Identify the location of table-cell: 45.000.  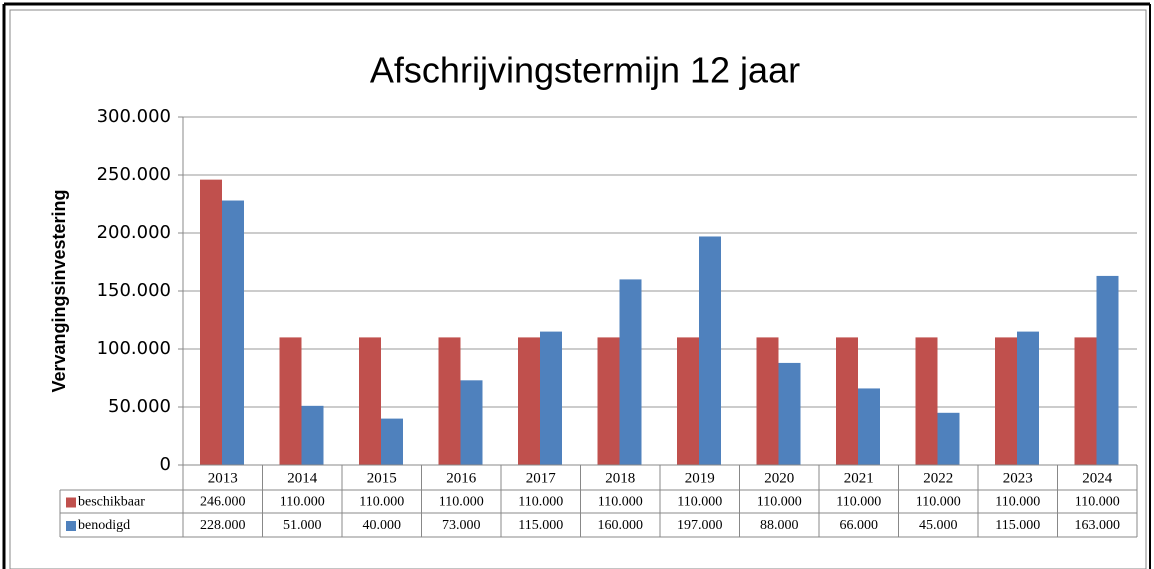
(938, 525).